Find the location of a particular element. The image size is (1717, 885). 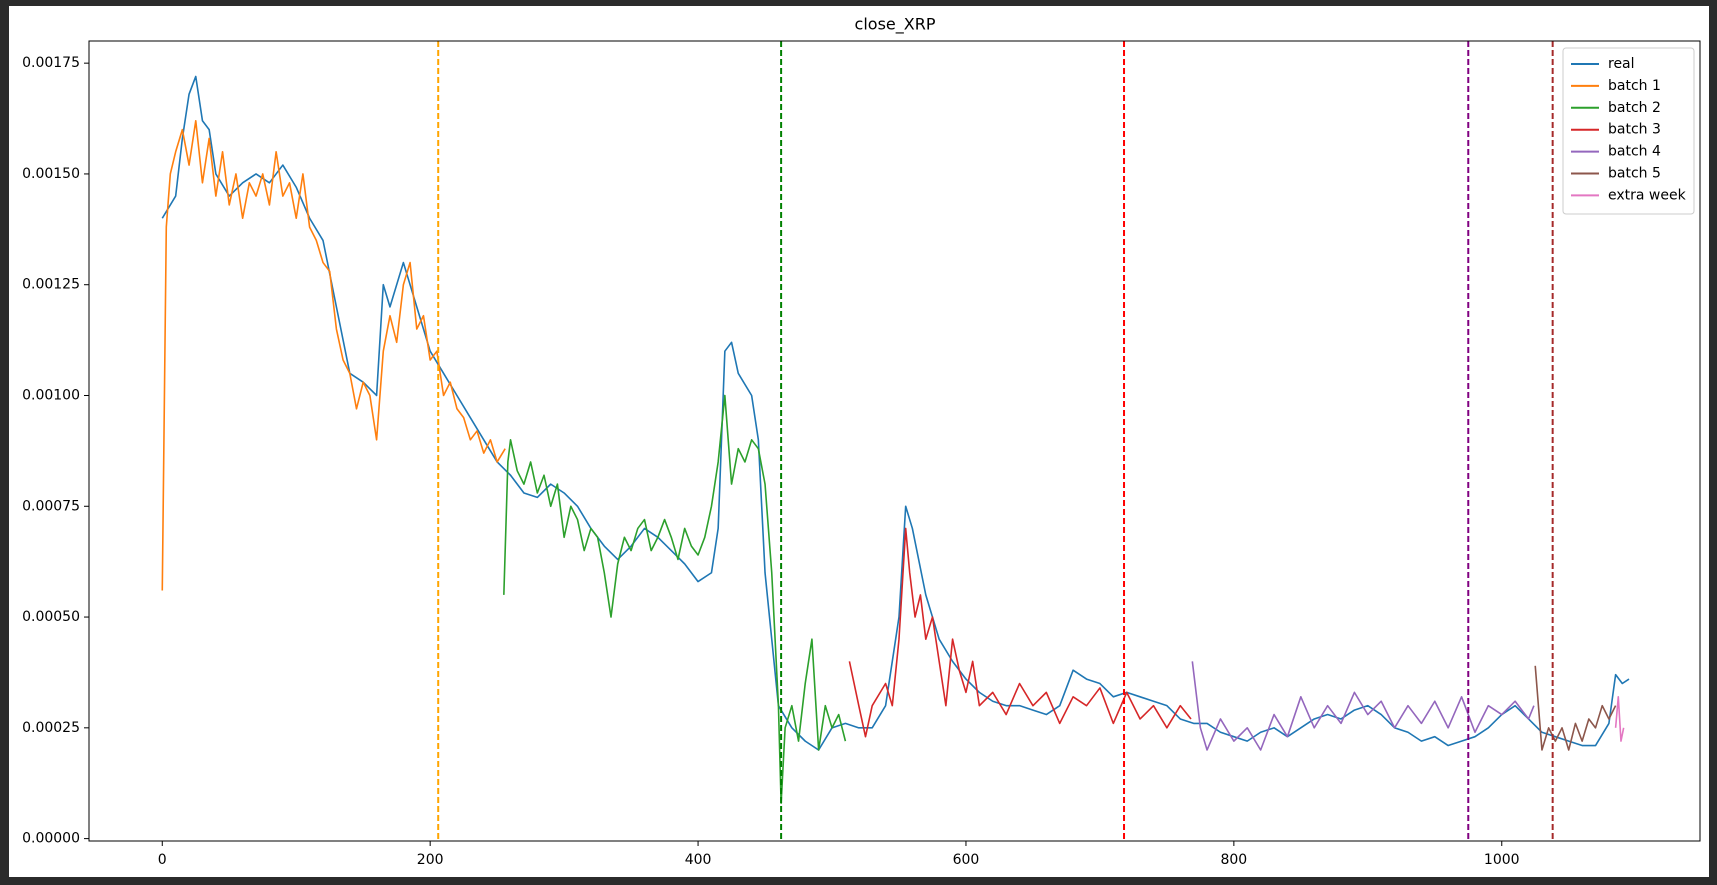

y-tick-label: 0.00025 is located at coordinates (51, 728).